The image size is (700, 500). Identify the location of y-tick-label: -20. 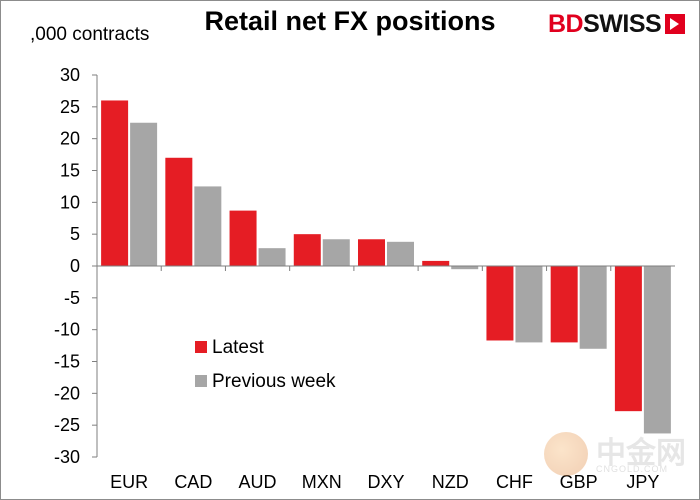
(67, 393).